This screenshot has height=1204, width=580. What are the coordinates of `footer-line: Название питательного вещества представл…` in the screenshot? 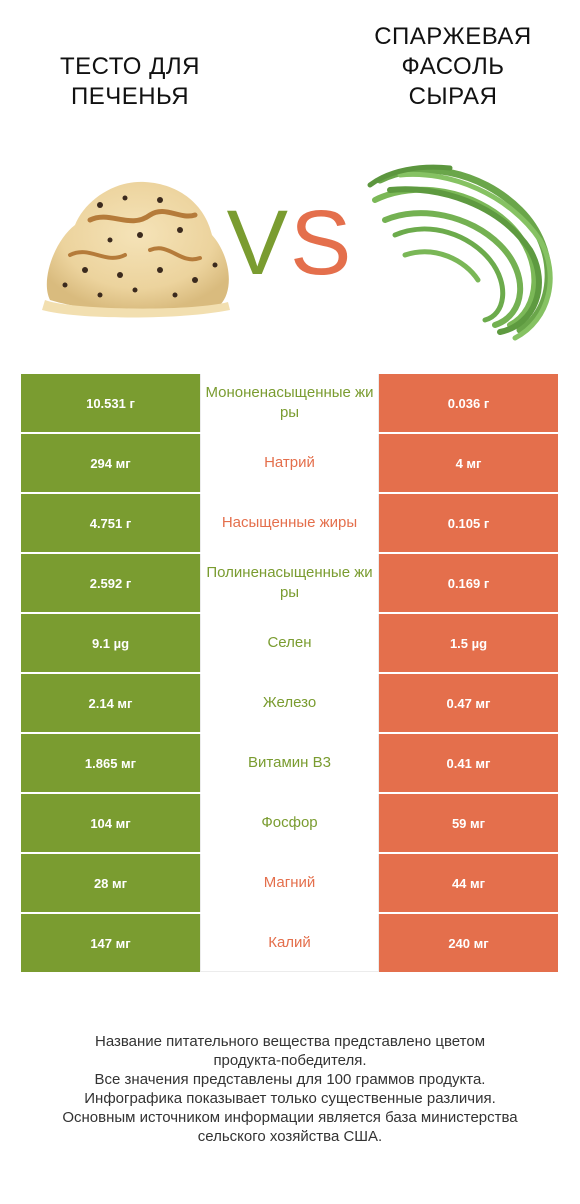 It's located at (290, 1041).